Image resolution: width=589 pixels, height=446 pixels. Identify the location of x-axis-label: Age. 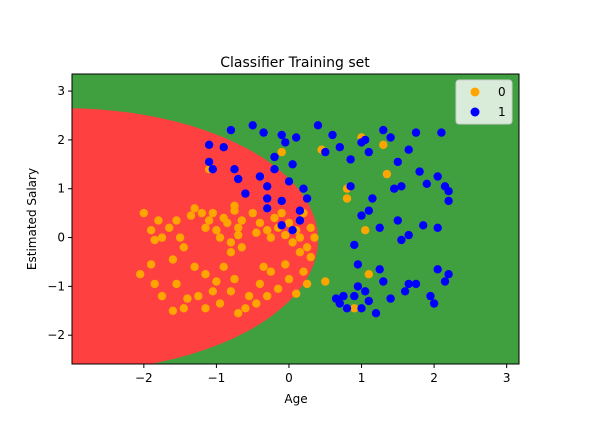
(295, 399).